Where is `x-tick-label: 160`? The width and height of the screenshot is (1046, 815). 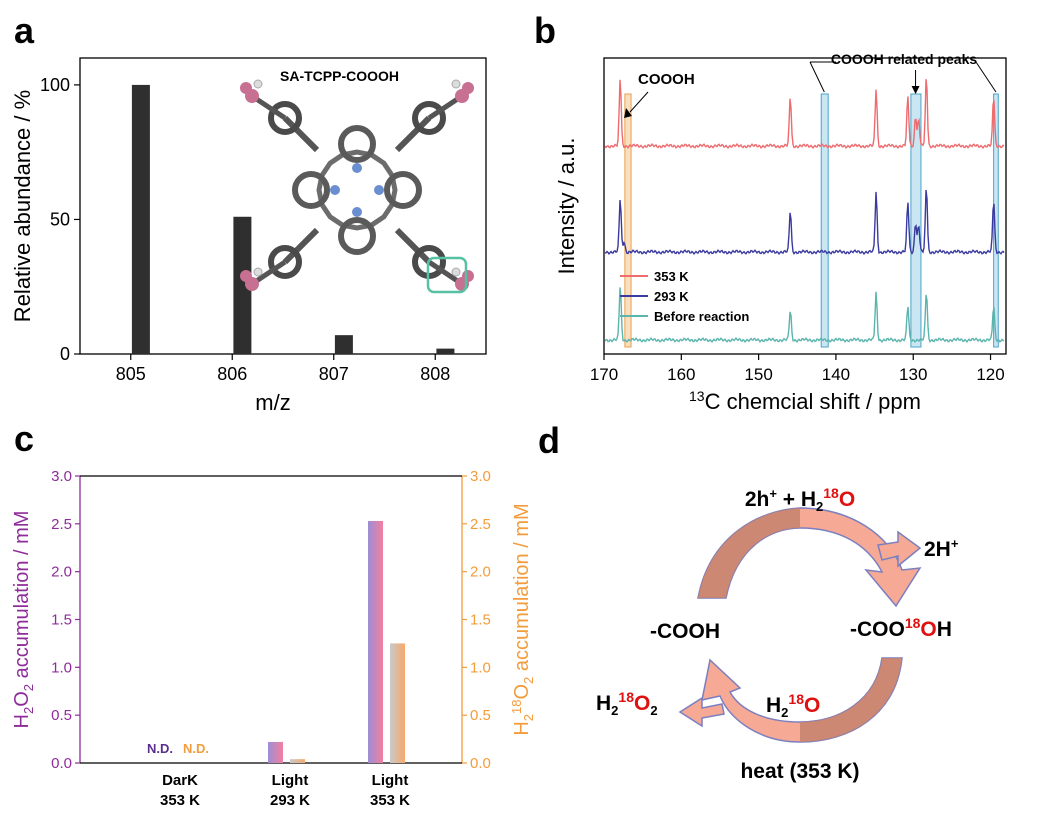
x-tick-label: 160 is located at coordinates (681, 374).